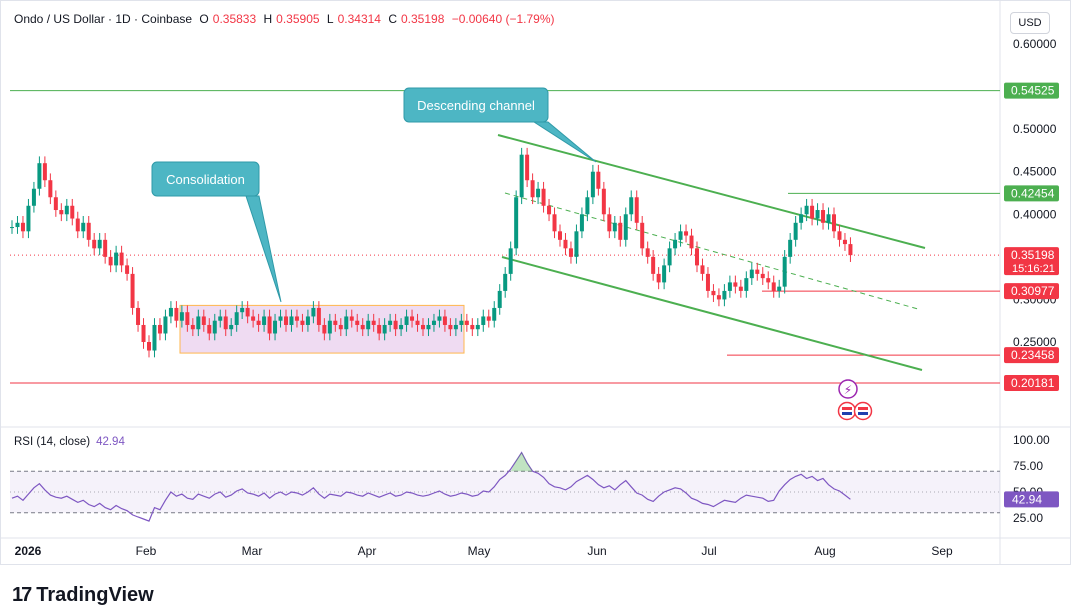  Describe the element at coordinates (103, 19) in the screenshot. I see `symbol-name: Ondo / US Dollar · 1D · Coinbase` at that location.